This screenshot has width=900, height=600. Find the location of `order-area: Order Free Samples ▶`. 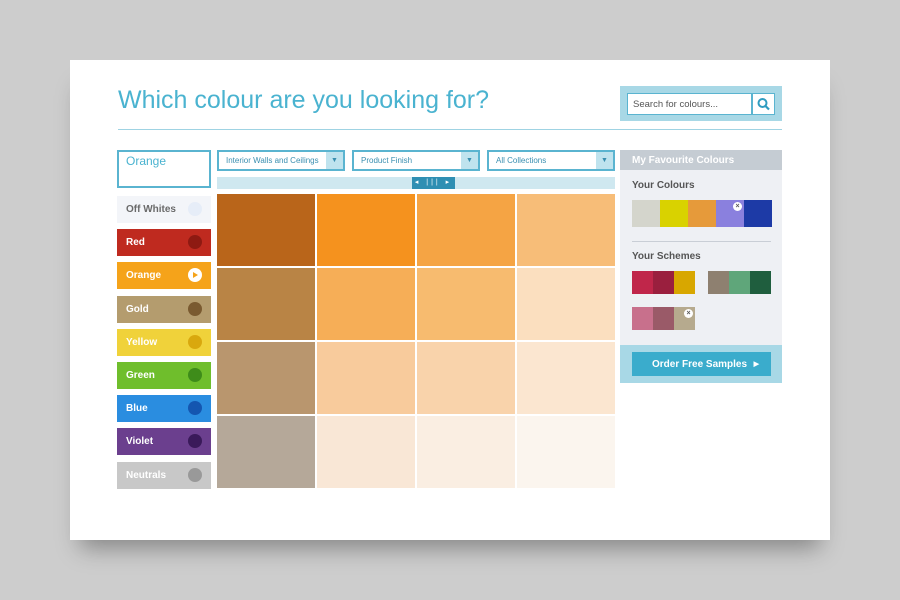

order-area: Order Free Samples ▶ is located at coordinates (701, 364).